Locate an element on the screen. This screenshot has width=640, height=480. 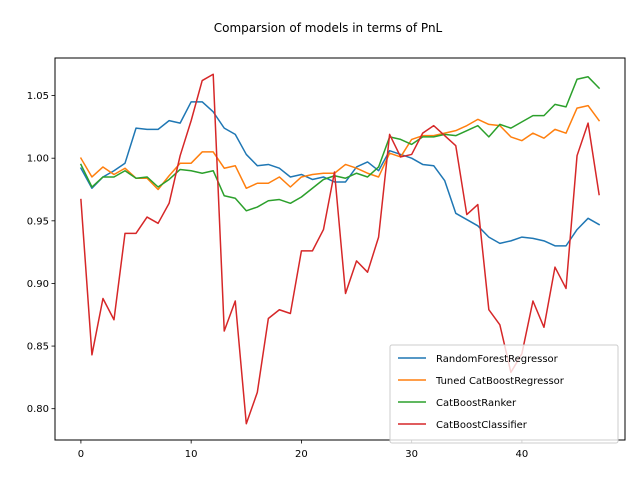
legend-label-0: RandomForestRegressor is located at coordinates (497, 359).